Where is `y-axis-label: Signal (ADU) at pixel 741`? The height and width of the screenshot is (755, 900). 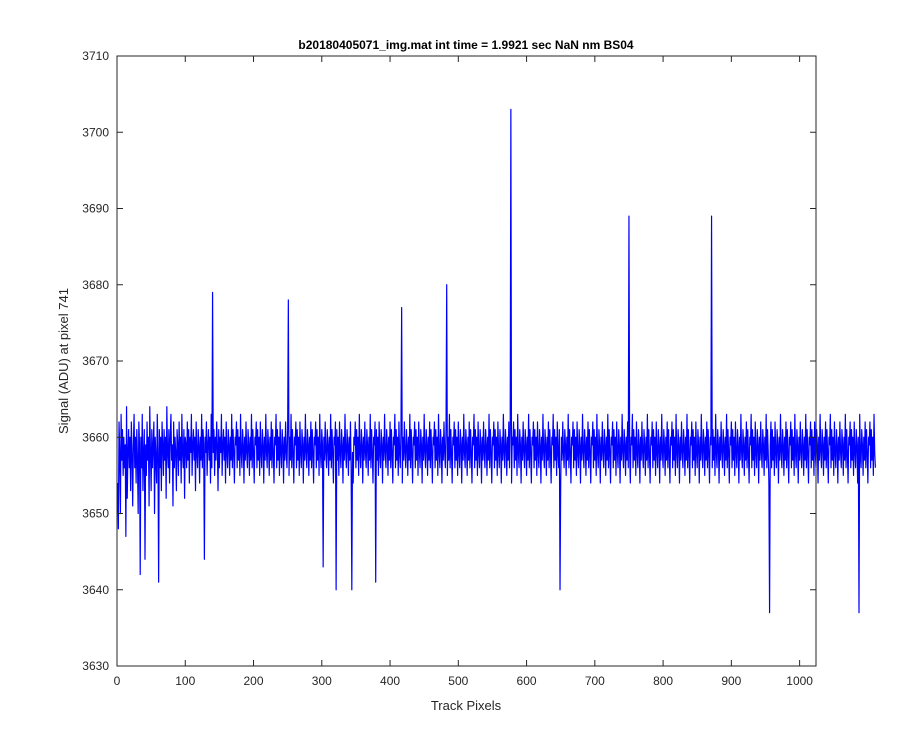 y-axis-label: Signal (ADU) at pixel 741 is located at coordinates (63, 361).